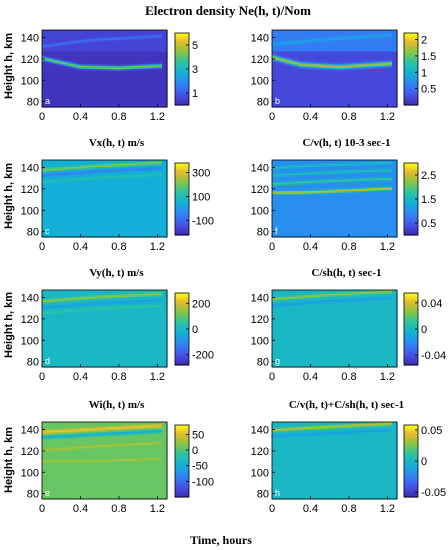 This screenshot has height=550, width=448. What do you see at coordinates (277, 101) in the screenshot?
I see `panel-letter: b` at bounding box center [277, 101].